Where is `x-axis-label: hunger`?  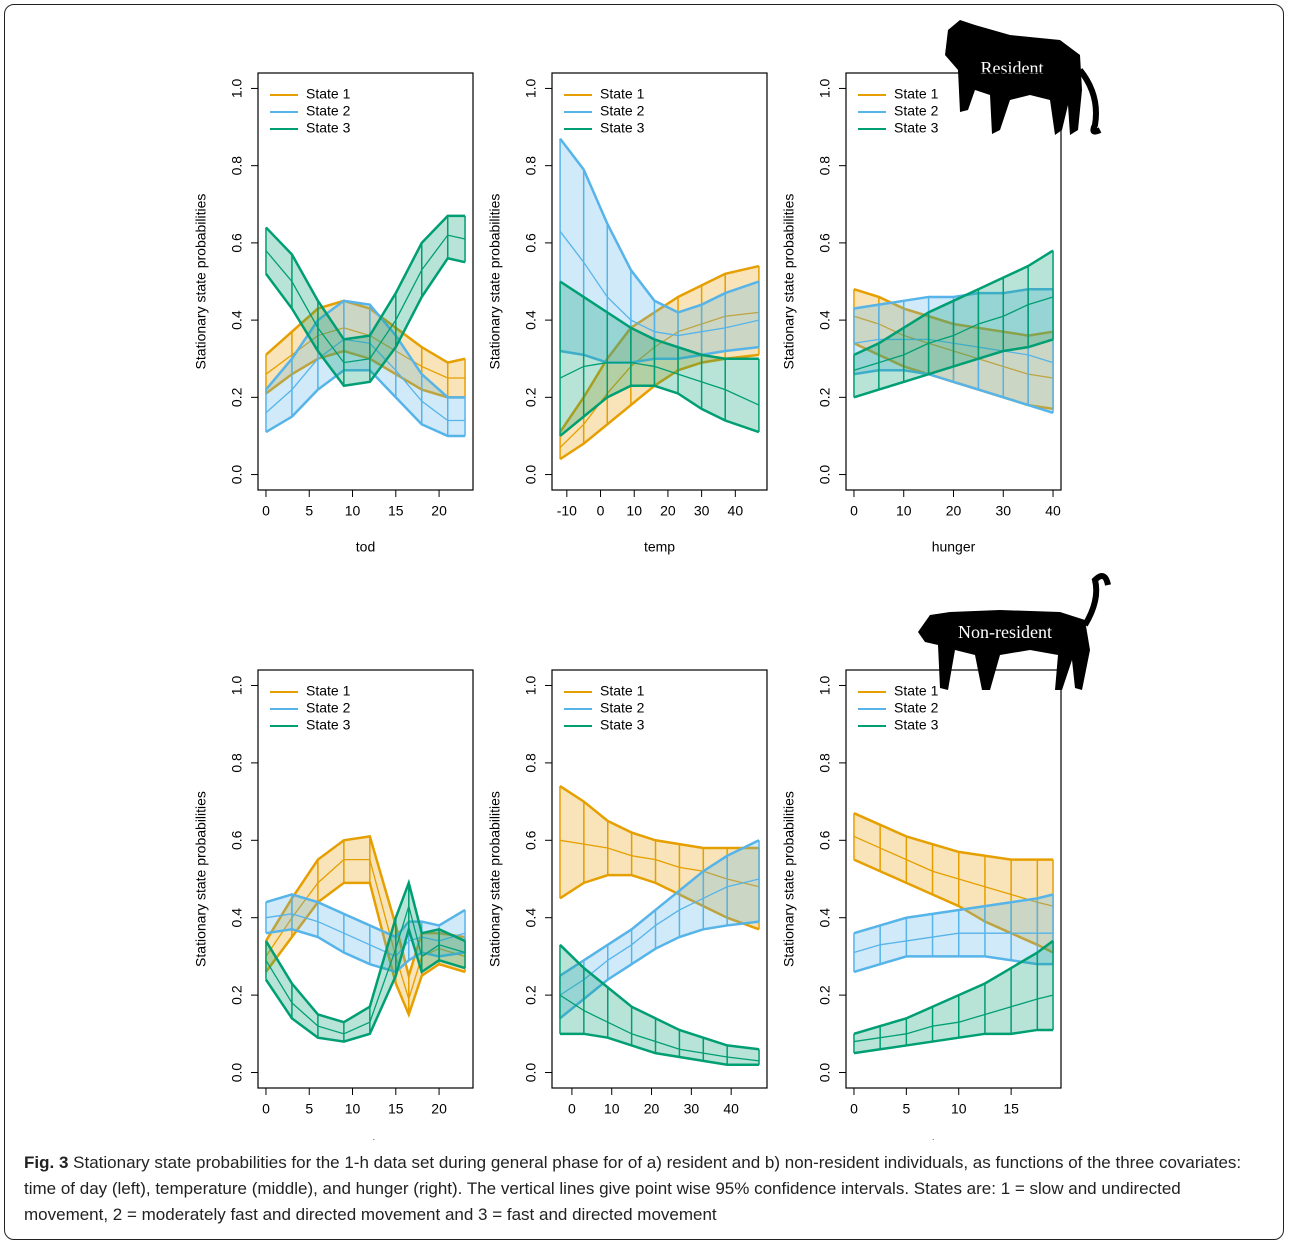 x-axis-label: hunger is located at coordinates (954, 547).